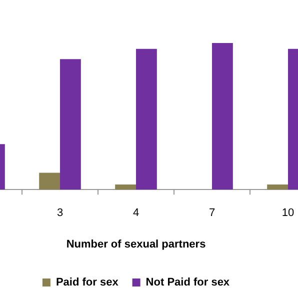 The height and width of the screenshot is (298, 298). What do you see at coordinates (212, 213) in the screenshot?
I see `x-tick-label: 7` at bounding box center [212, 213].